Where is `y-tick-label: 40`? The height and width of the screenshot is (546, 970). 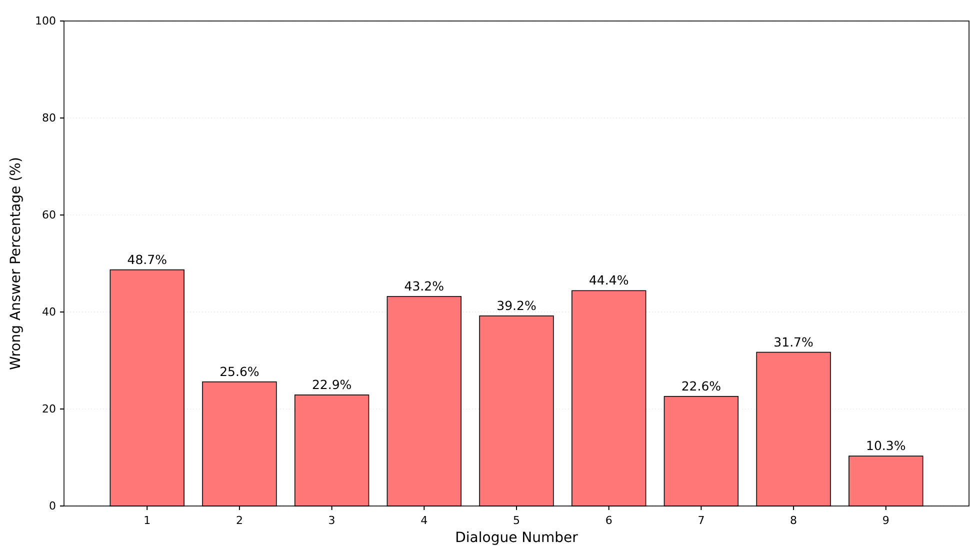 y-tick-label: 40 is located at coordinates (49, 312).